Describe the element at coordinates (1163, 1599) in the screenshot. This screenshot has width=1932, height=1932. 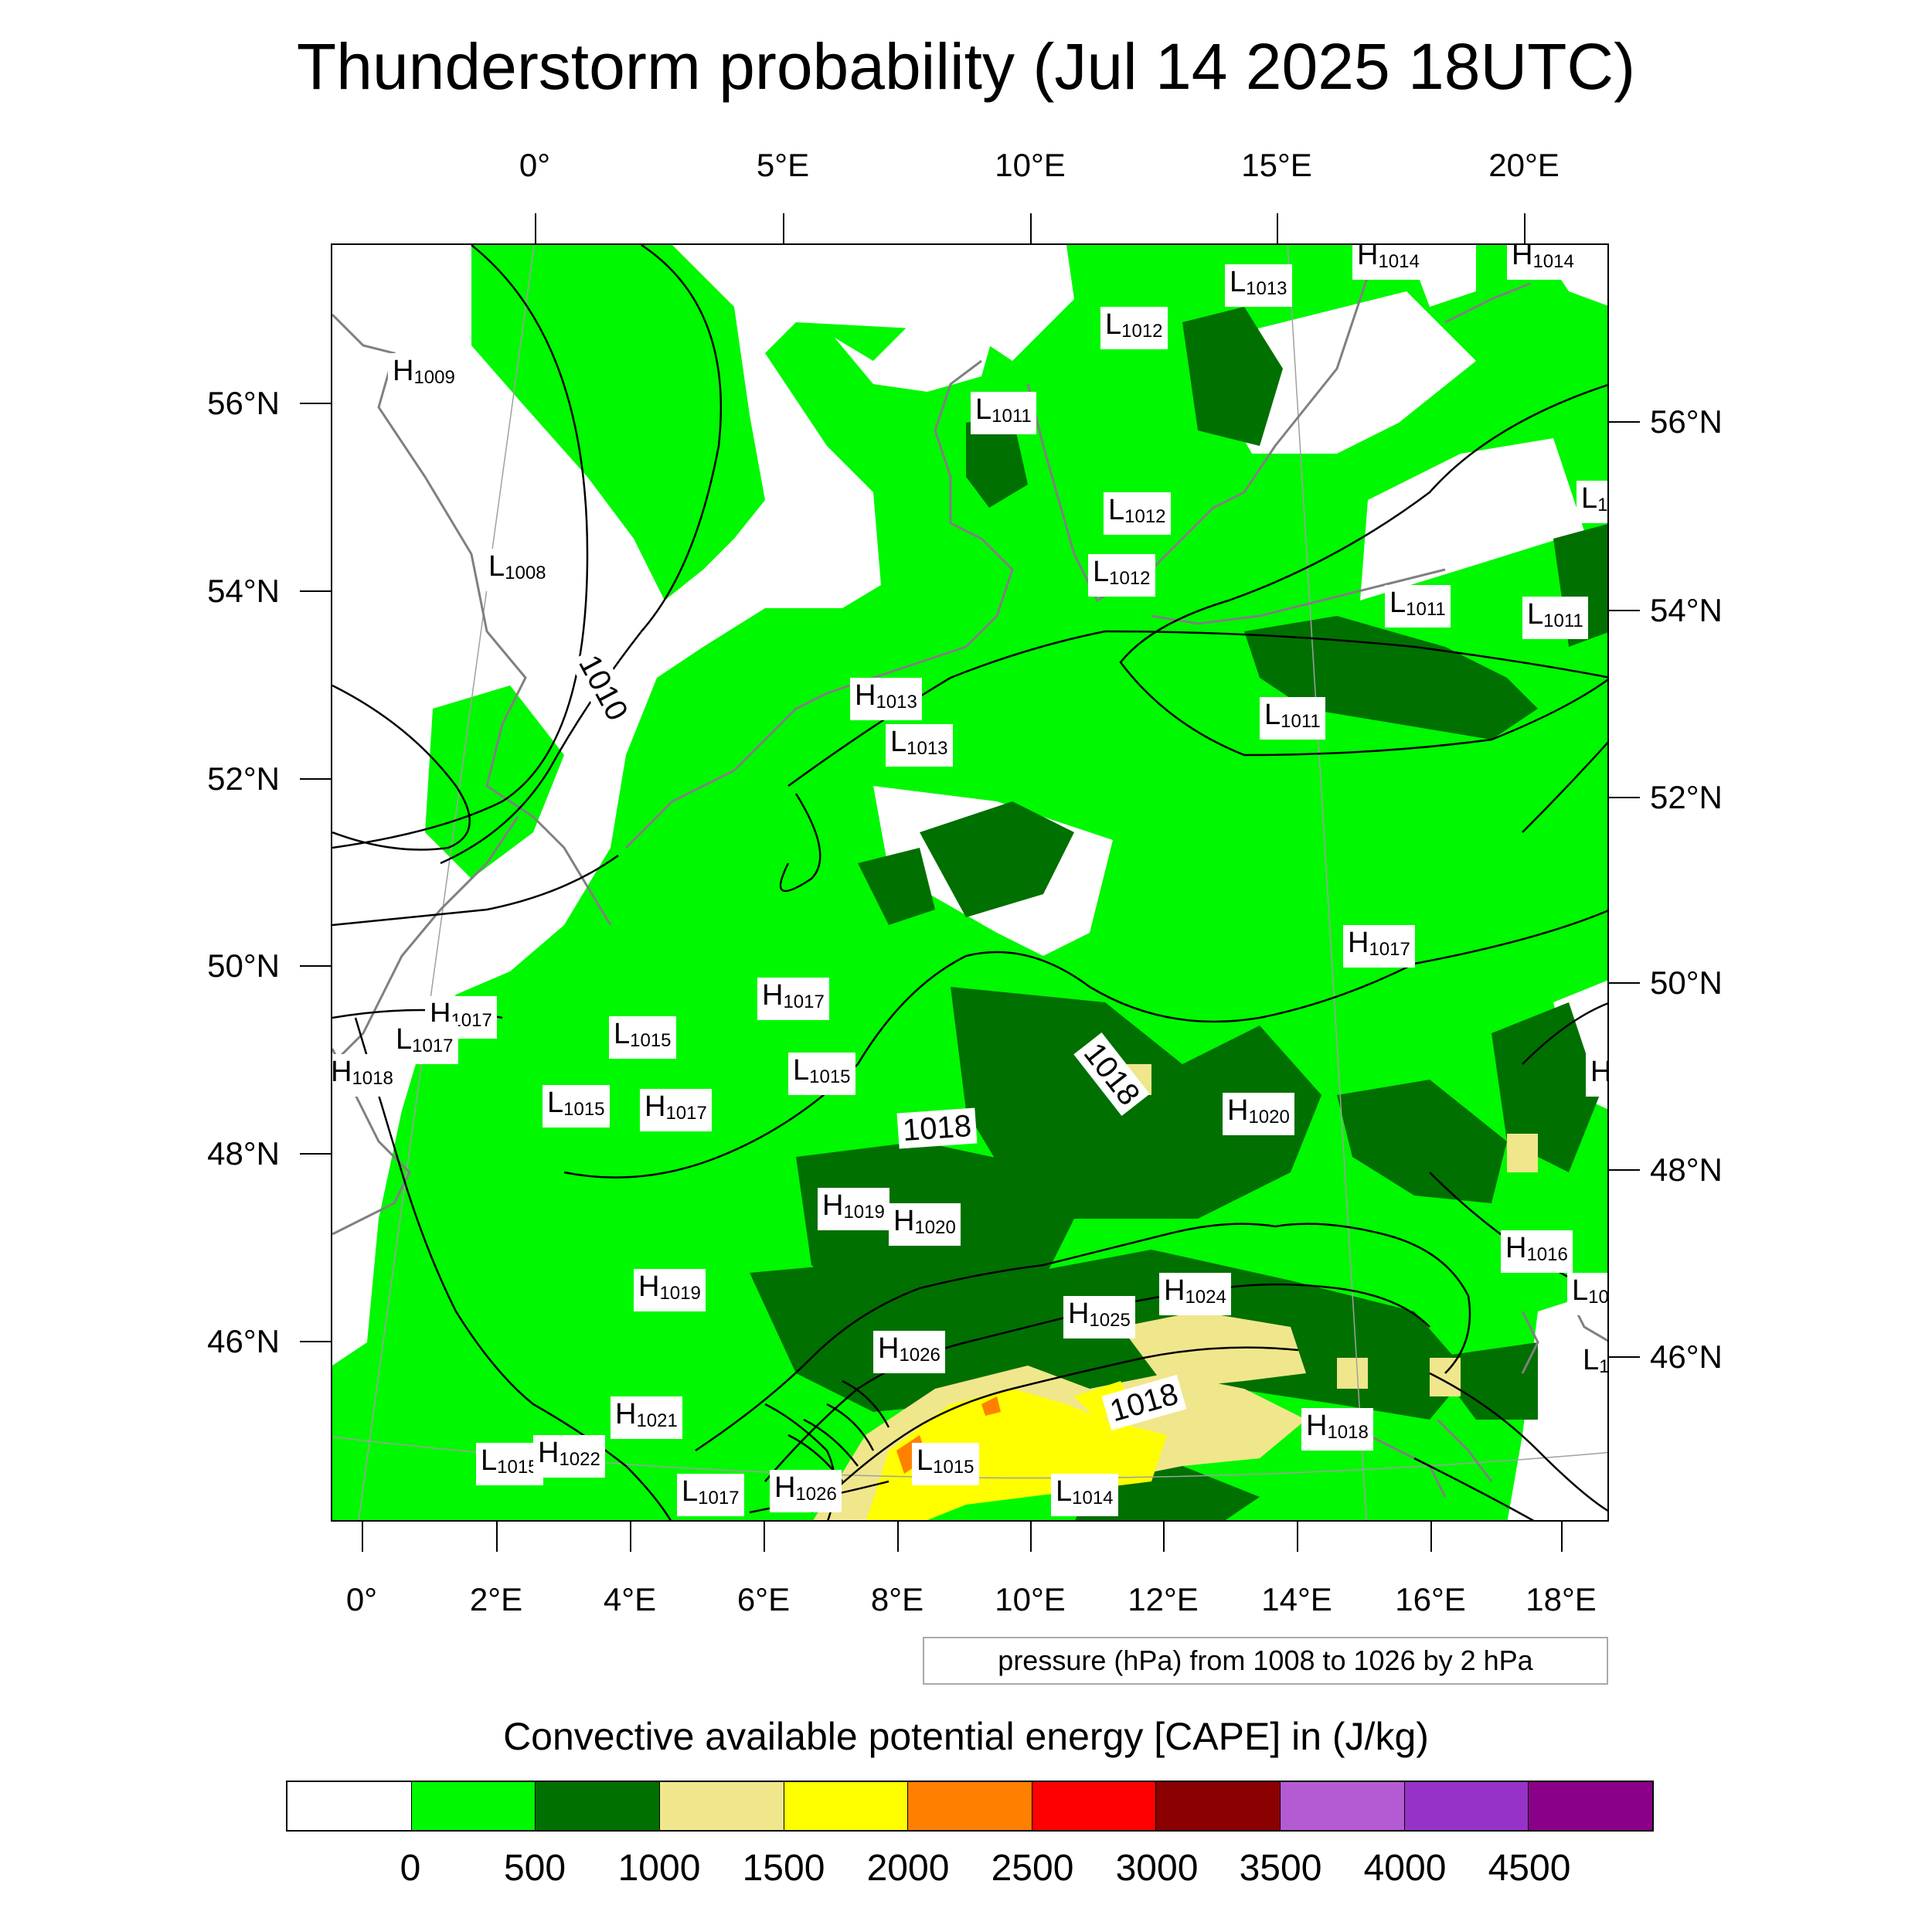
I see `bottom-lon-label: 12°E` at that location.